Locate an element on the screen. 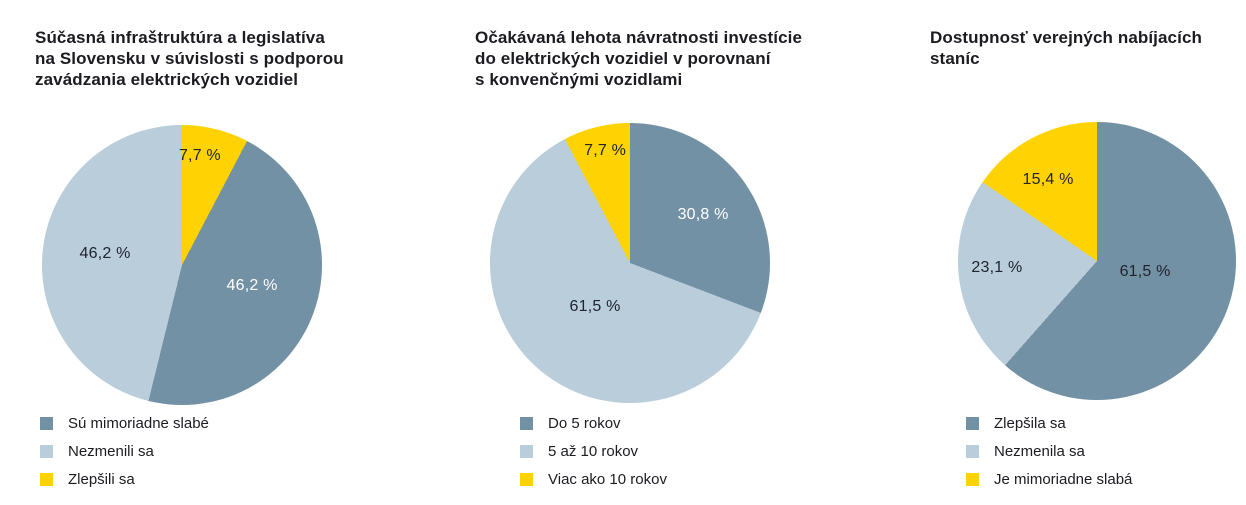  legend-label: Nezmenili sa is located at coordinates (111, 451).